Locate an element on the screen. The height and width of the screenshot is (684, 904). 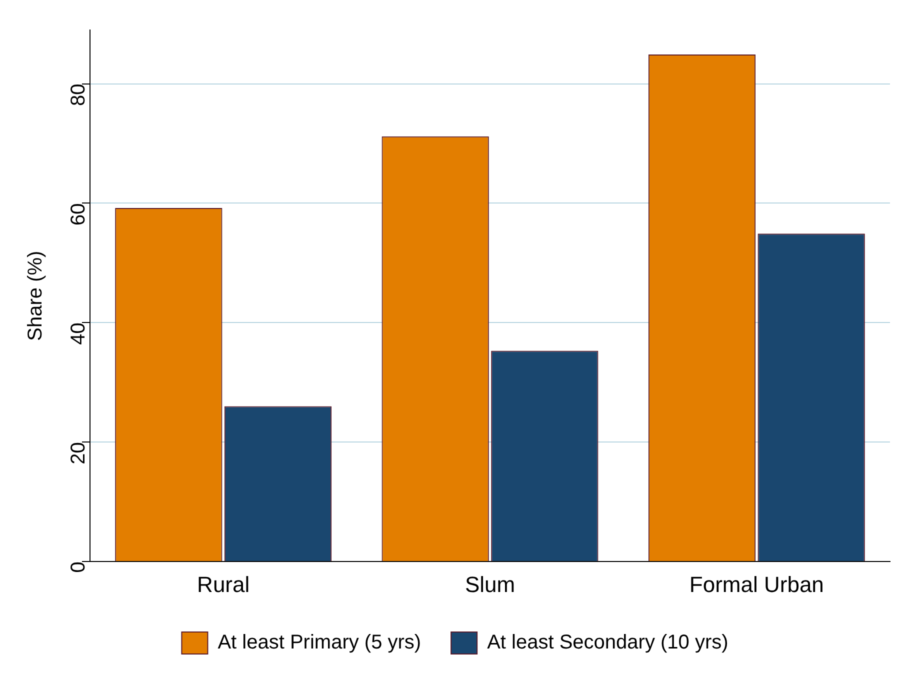
y-tick-label: 0 is located at coordinates (79, 567).